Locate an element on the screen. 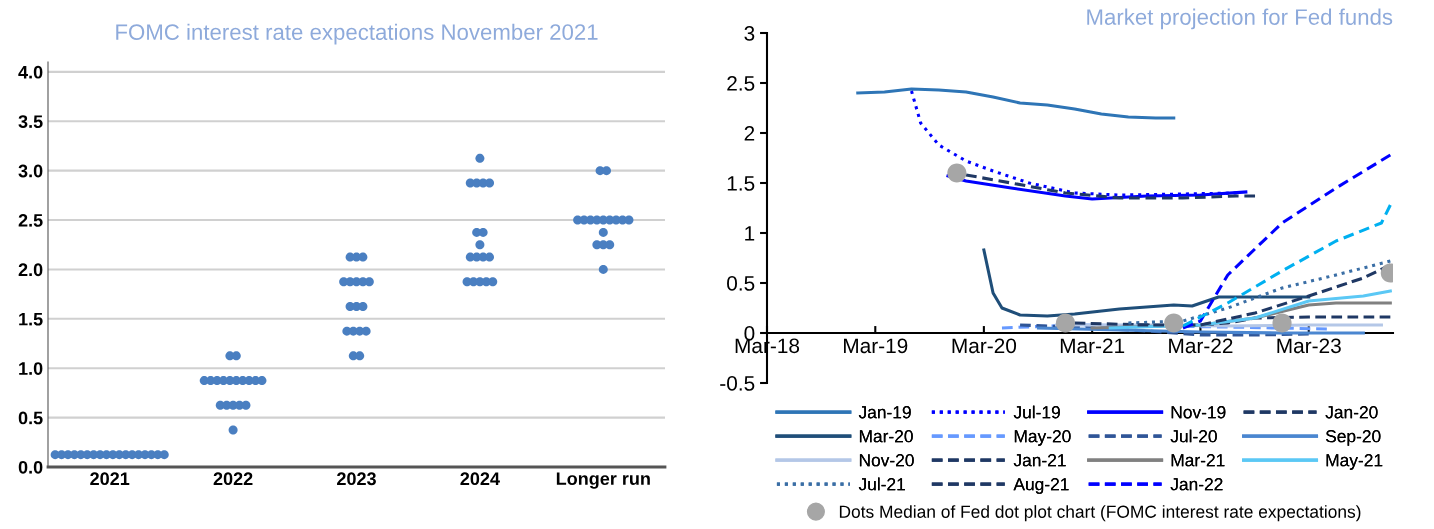 The width and height of the screenshot is (1434, 529). y-tick-label: 1.0 is located at coordinates (31, 368).